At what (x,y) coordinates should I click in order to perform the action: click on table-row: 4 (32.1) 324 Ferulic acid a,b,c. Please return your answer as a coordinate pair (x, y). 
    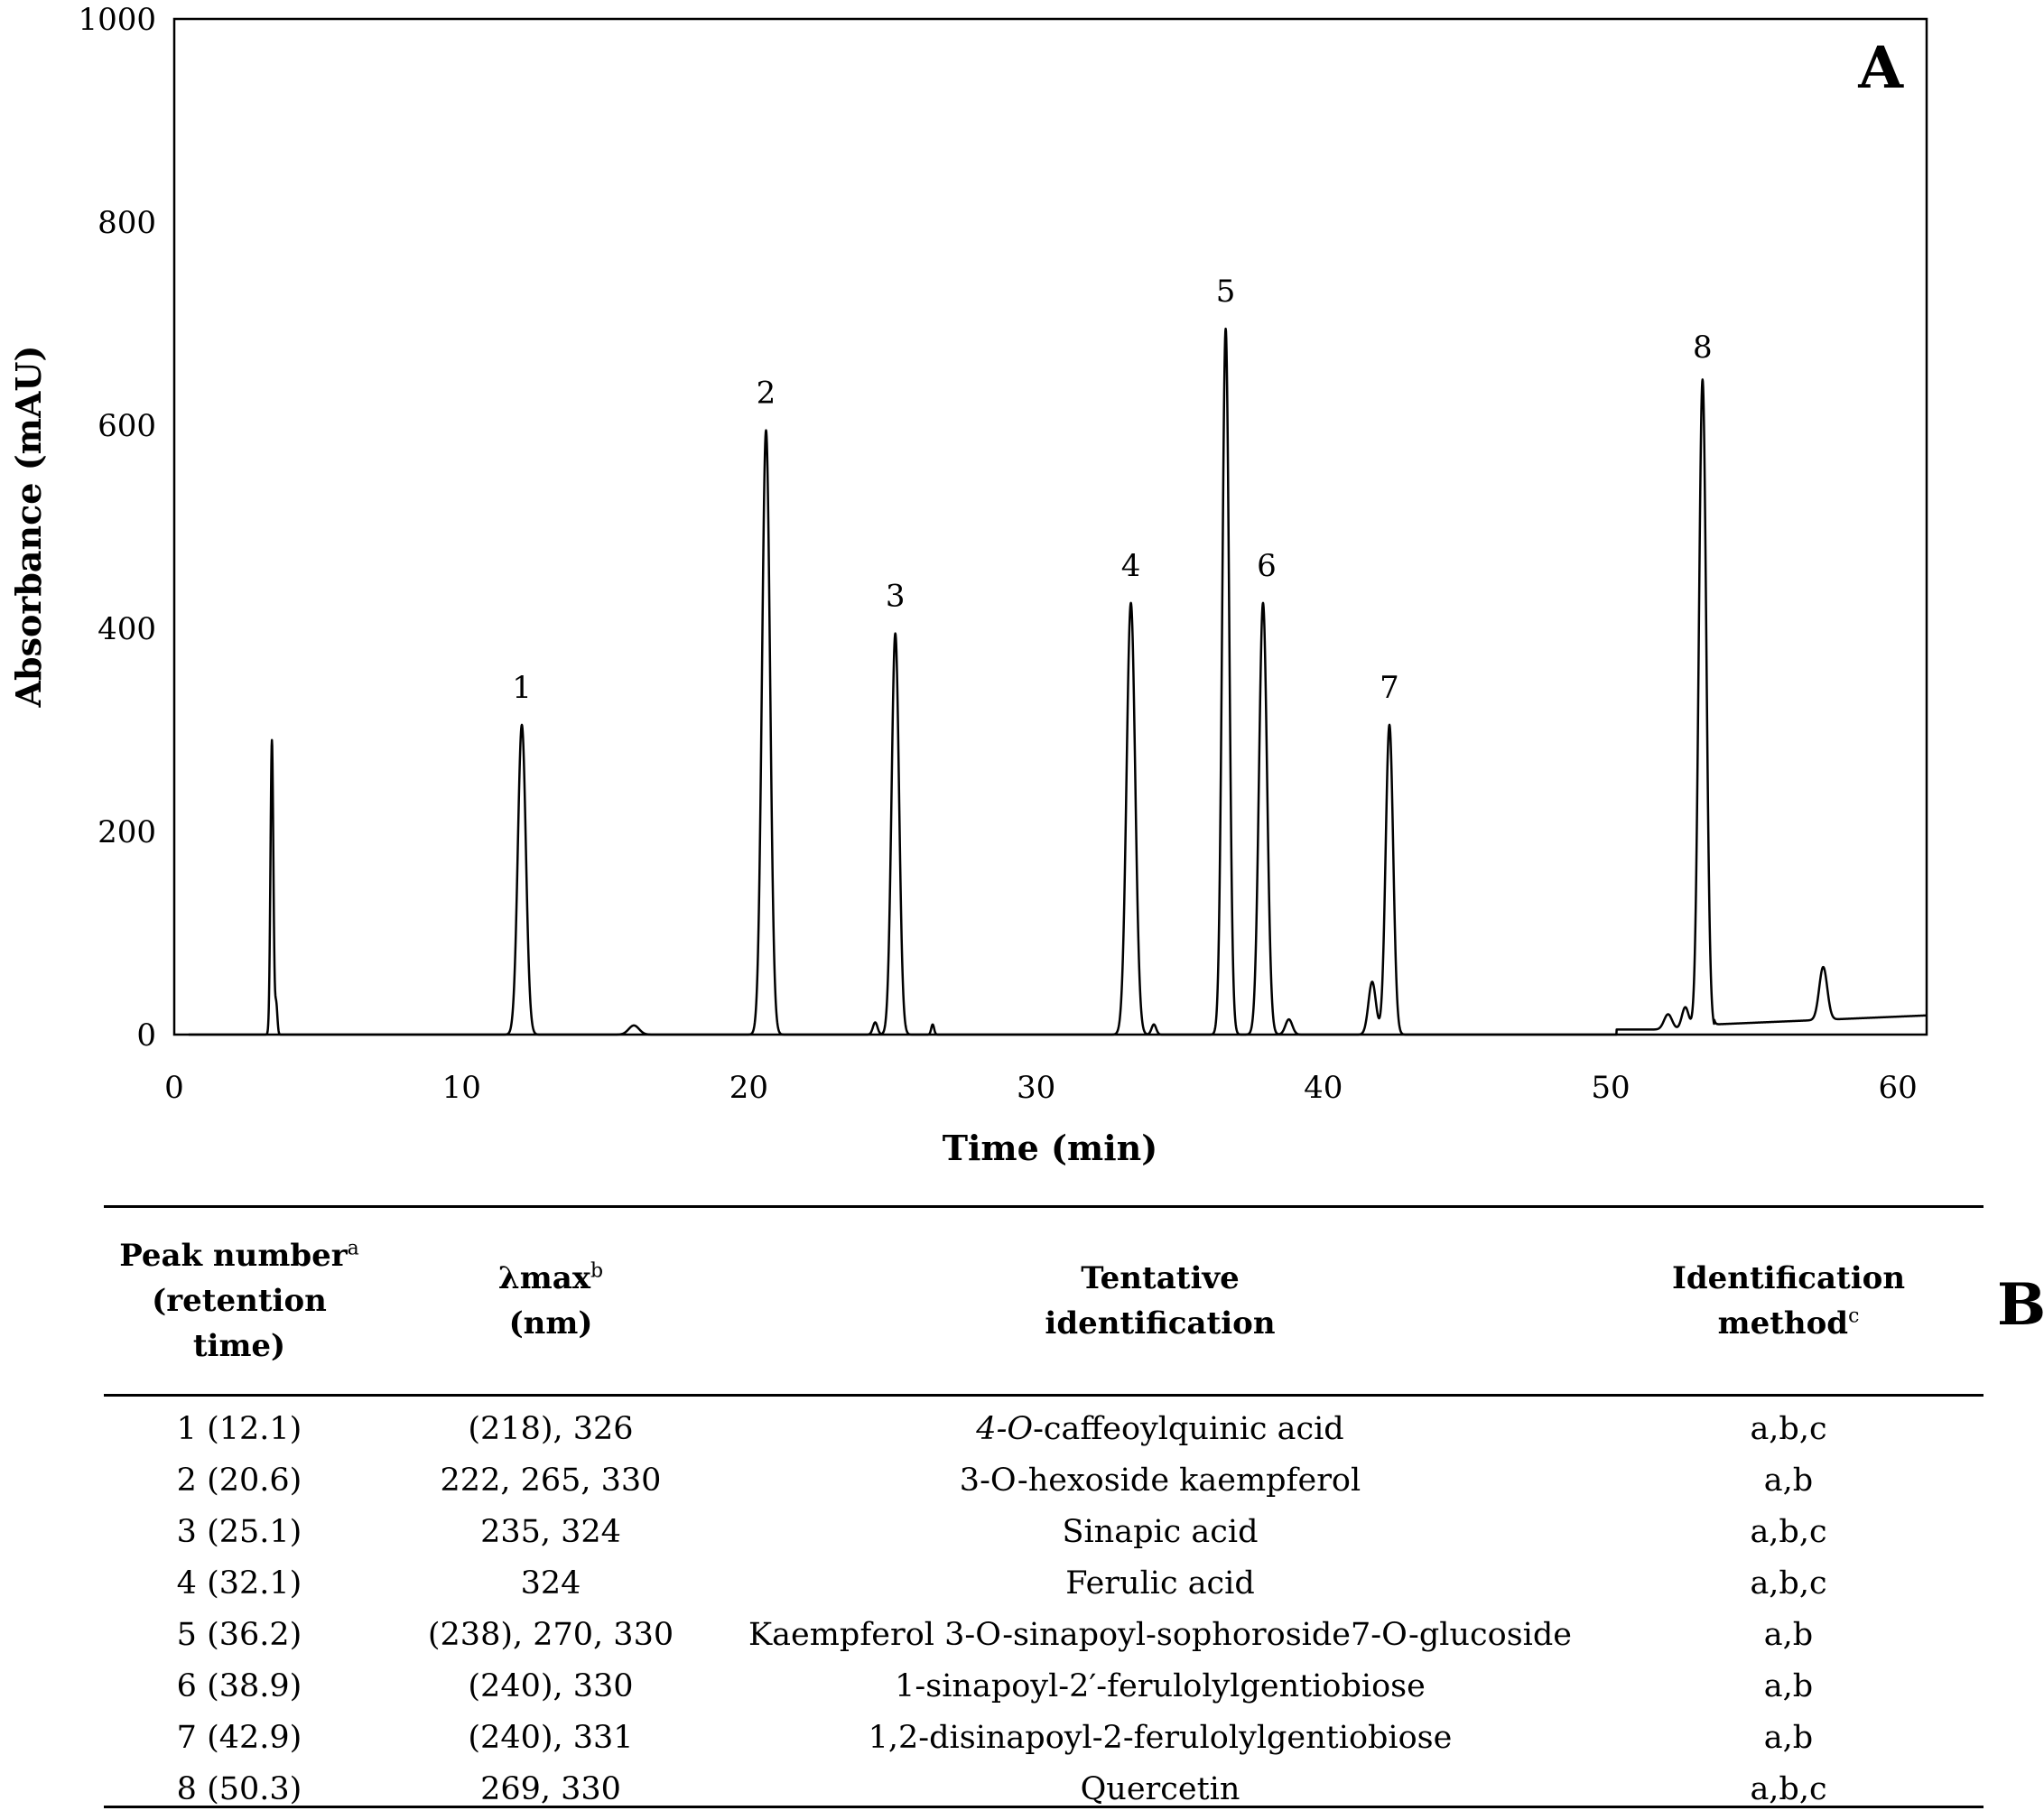
    Looking at the image, I should click on (1044, 1584).